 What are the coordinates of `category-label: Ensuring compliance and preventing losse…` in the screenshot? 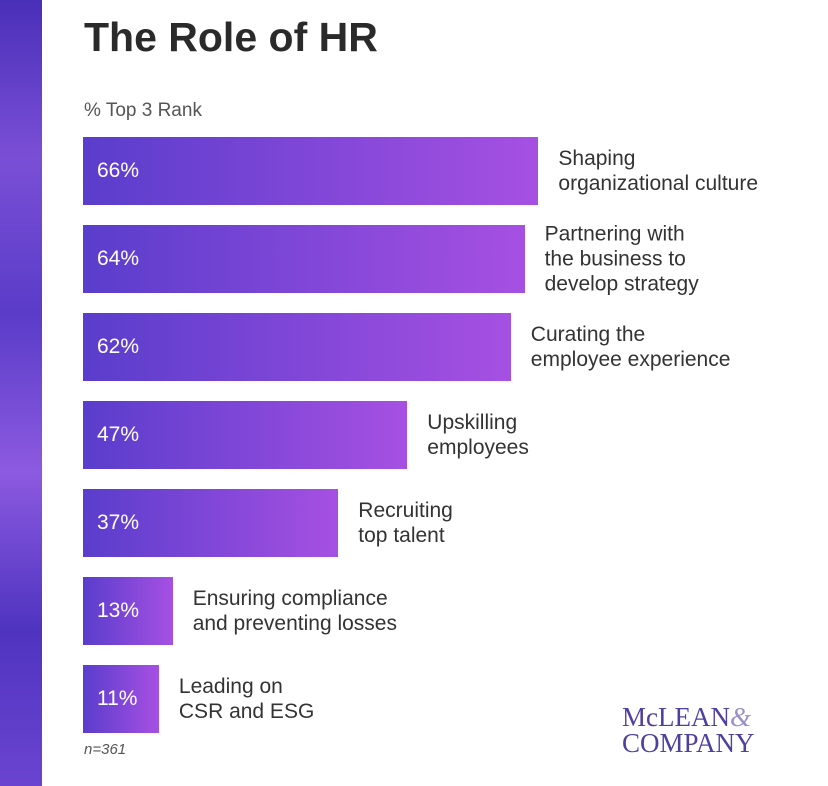 It's located at (294, 611).